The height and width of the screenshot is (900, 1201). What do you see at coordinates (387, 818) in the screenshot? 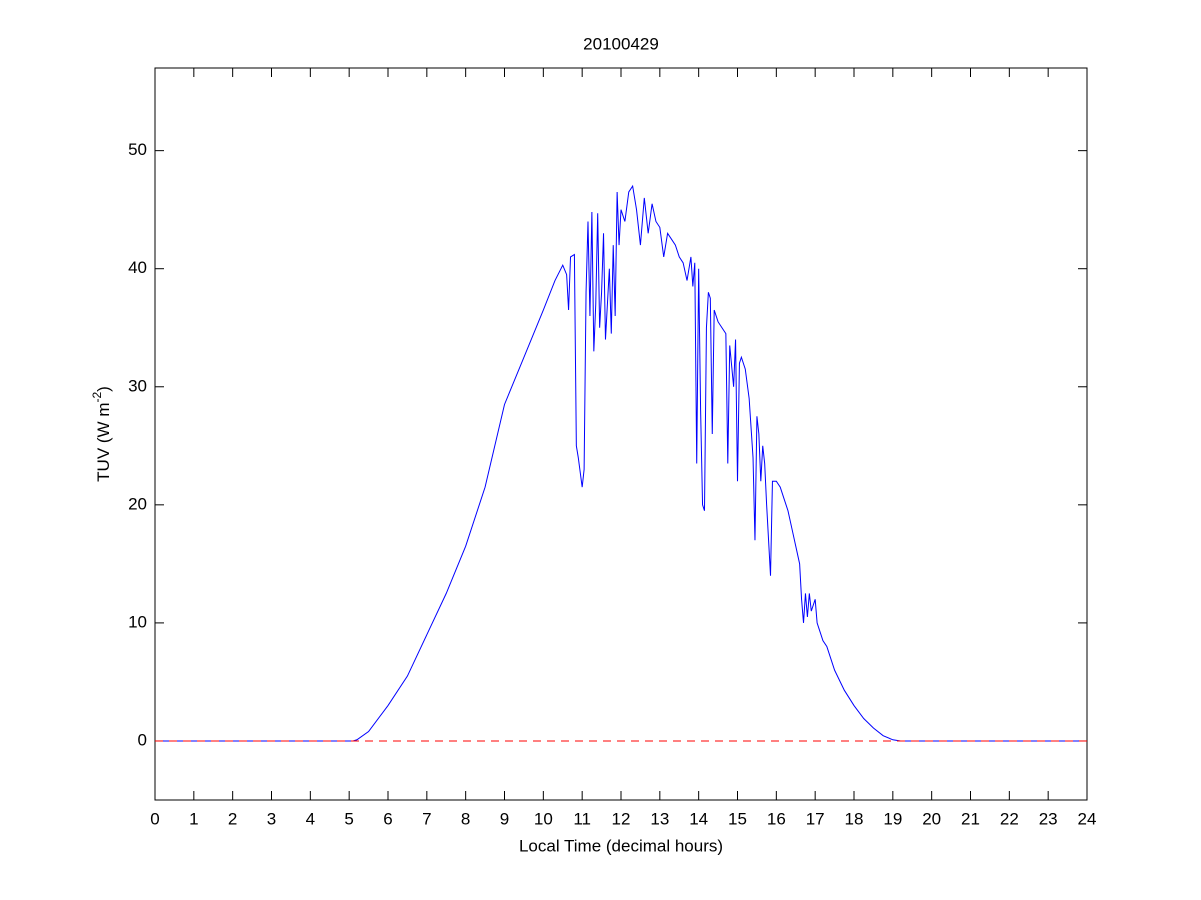
I see `x-tick-label: 6` at bounding box center [387, 818].